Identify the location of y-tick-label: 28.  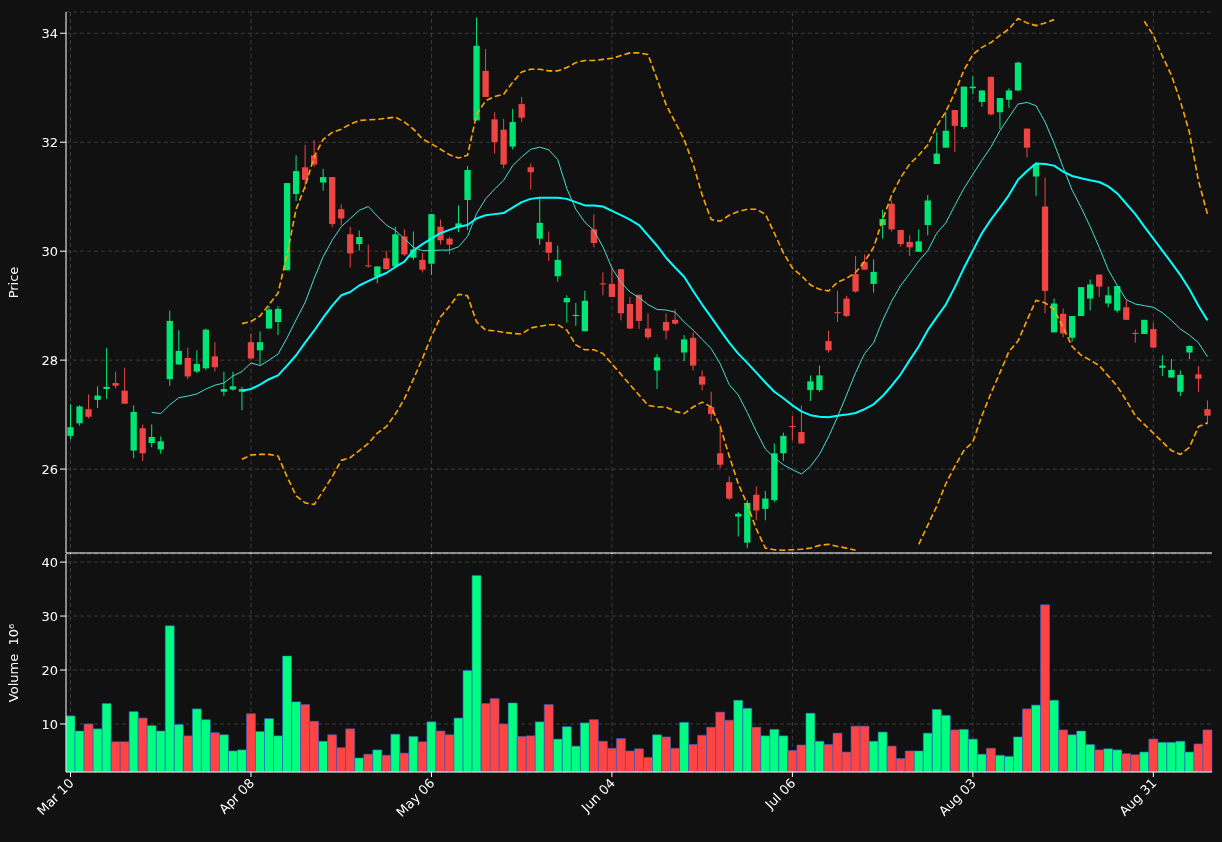
(49, 360).